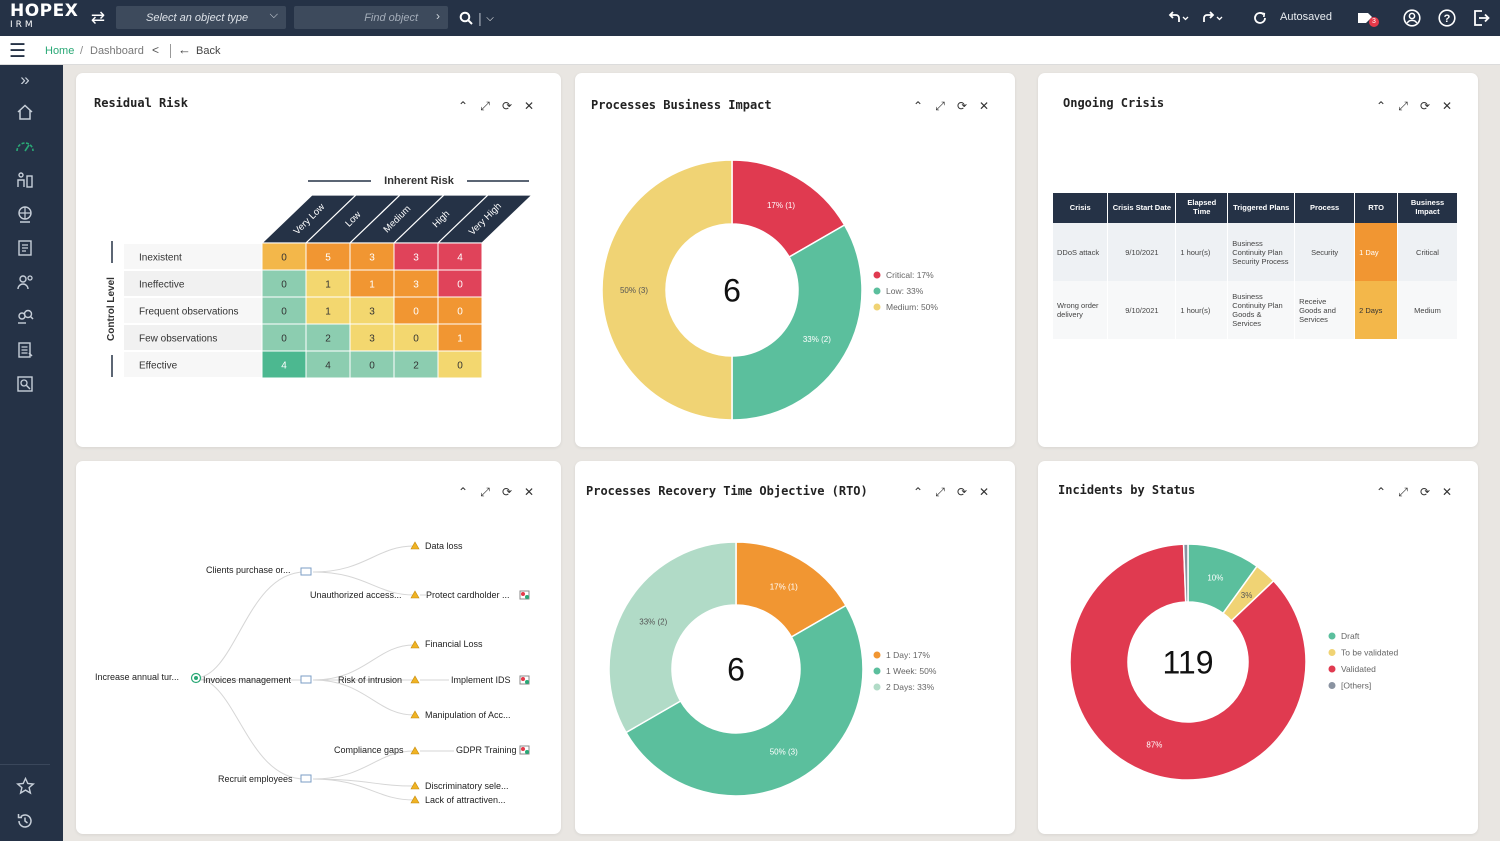 The height and width of the screenshot is (841, 1500). What do you see at coordinates (1365, 18) in the screenshot?
I see `notifications-icon` at bounding box center [1365, 18].